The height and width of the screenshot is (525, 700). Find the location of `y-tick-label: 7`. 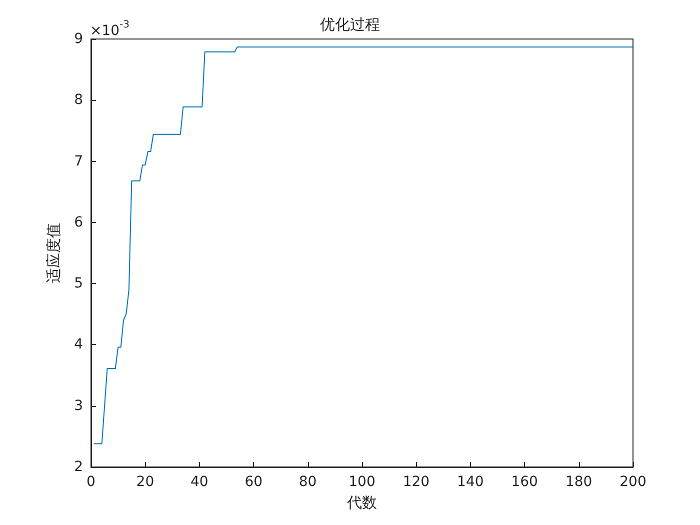

y-tick-label: 7 is located at coordinates (78, 161).